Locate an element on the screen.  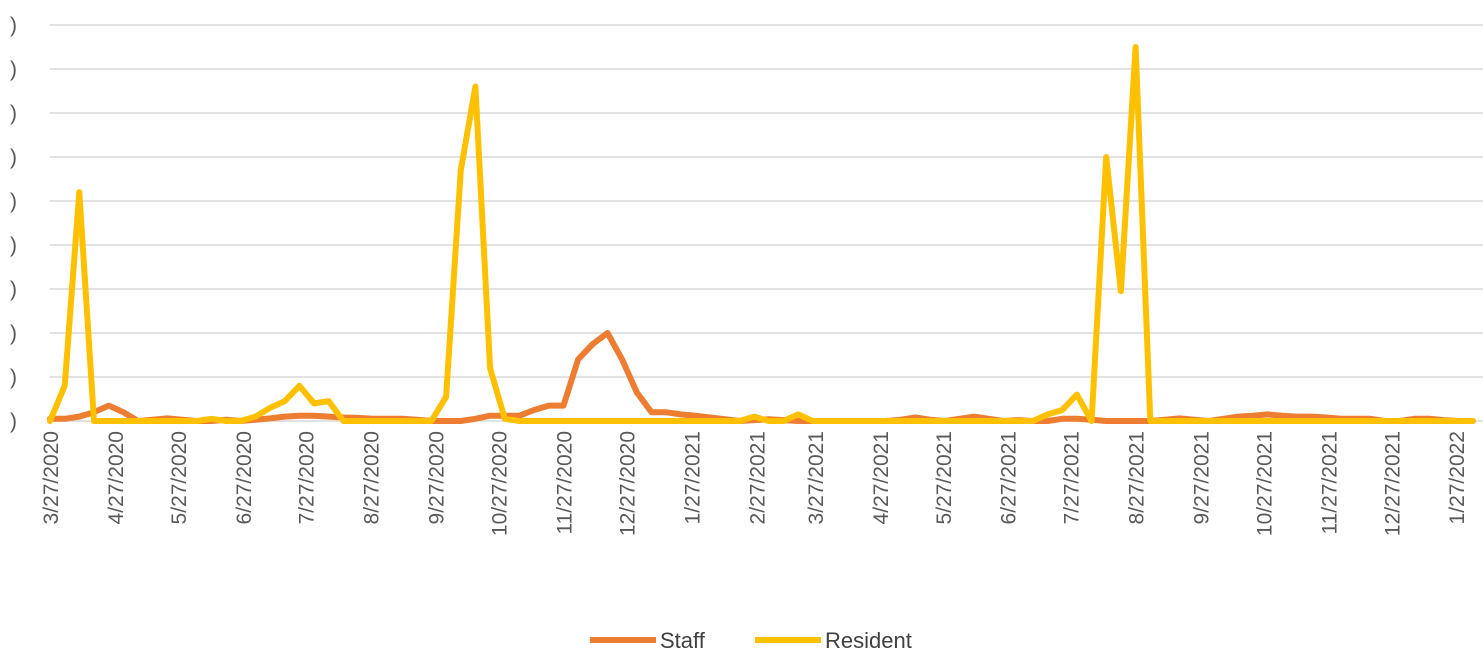
x-tick-label: 5/27/2020 is located at coordinates (179, 477).